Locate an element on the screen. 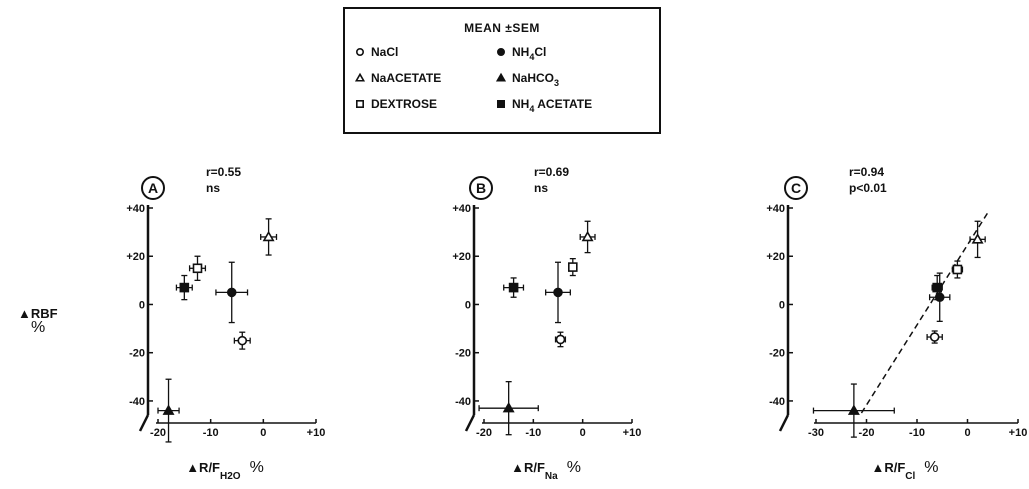 This screenshot has width=1029, height=489. legend-item: NaACETATE is located at coordinates (397, 78).